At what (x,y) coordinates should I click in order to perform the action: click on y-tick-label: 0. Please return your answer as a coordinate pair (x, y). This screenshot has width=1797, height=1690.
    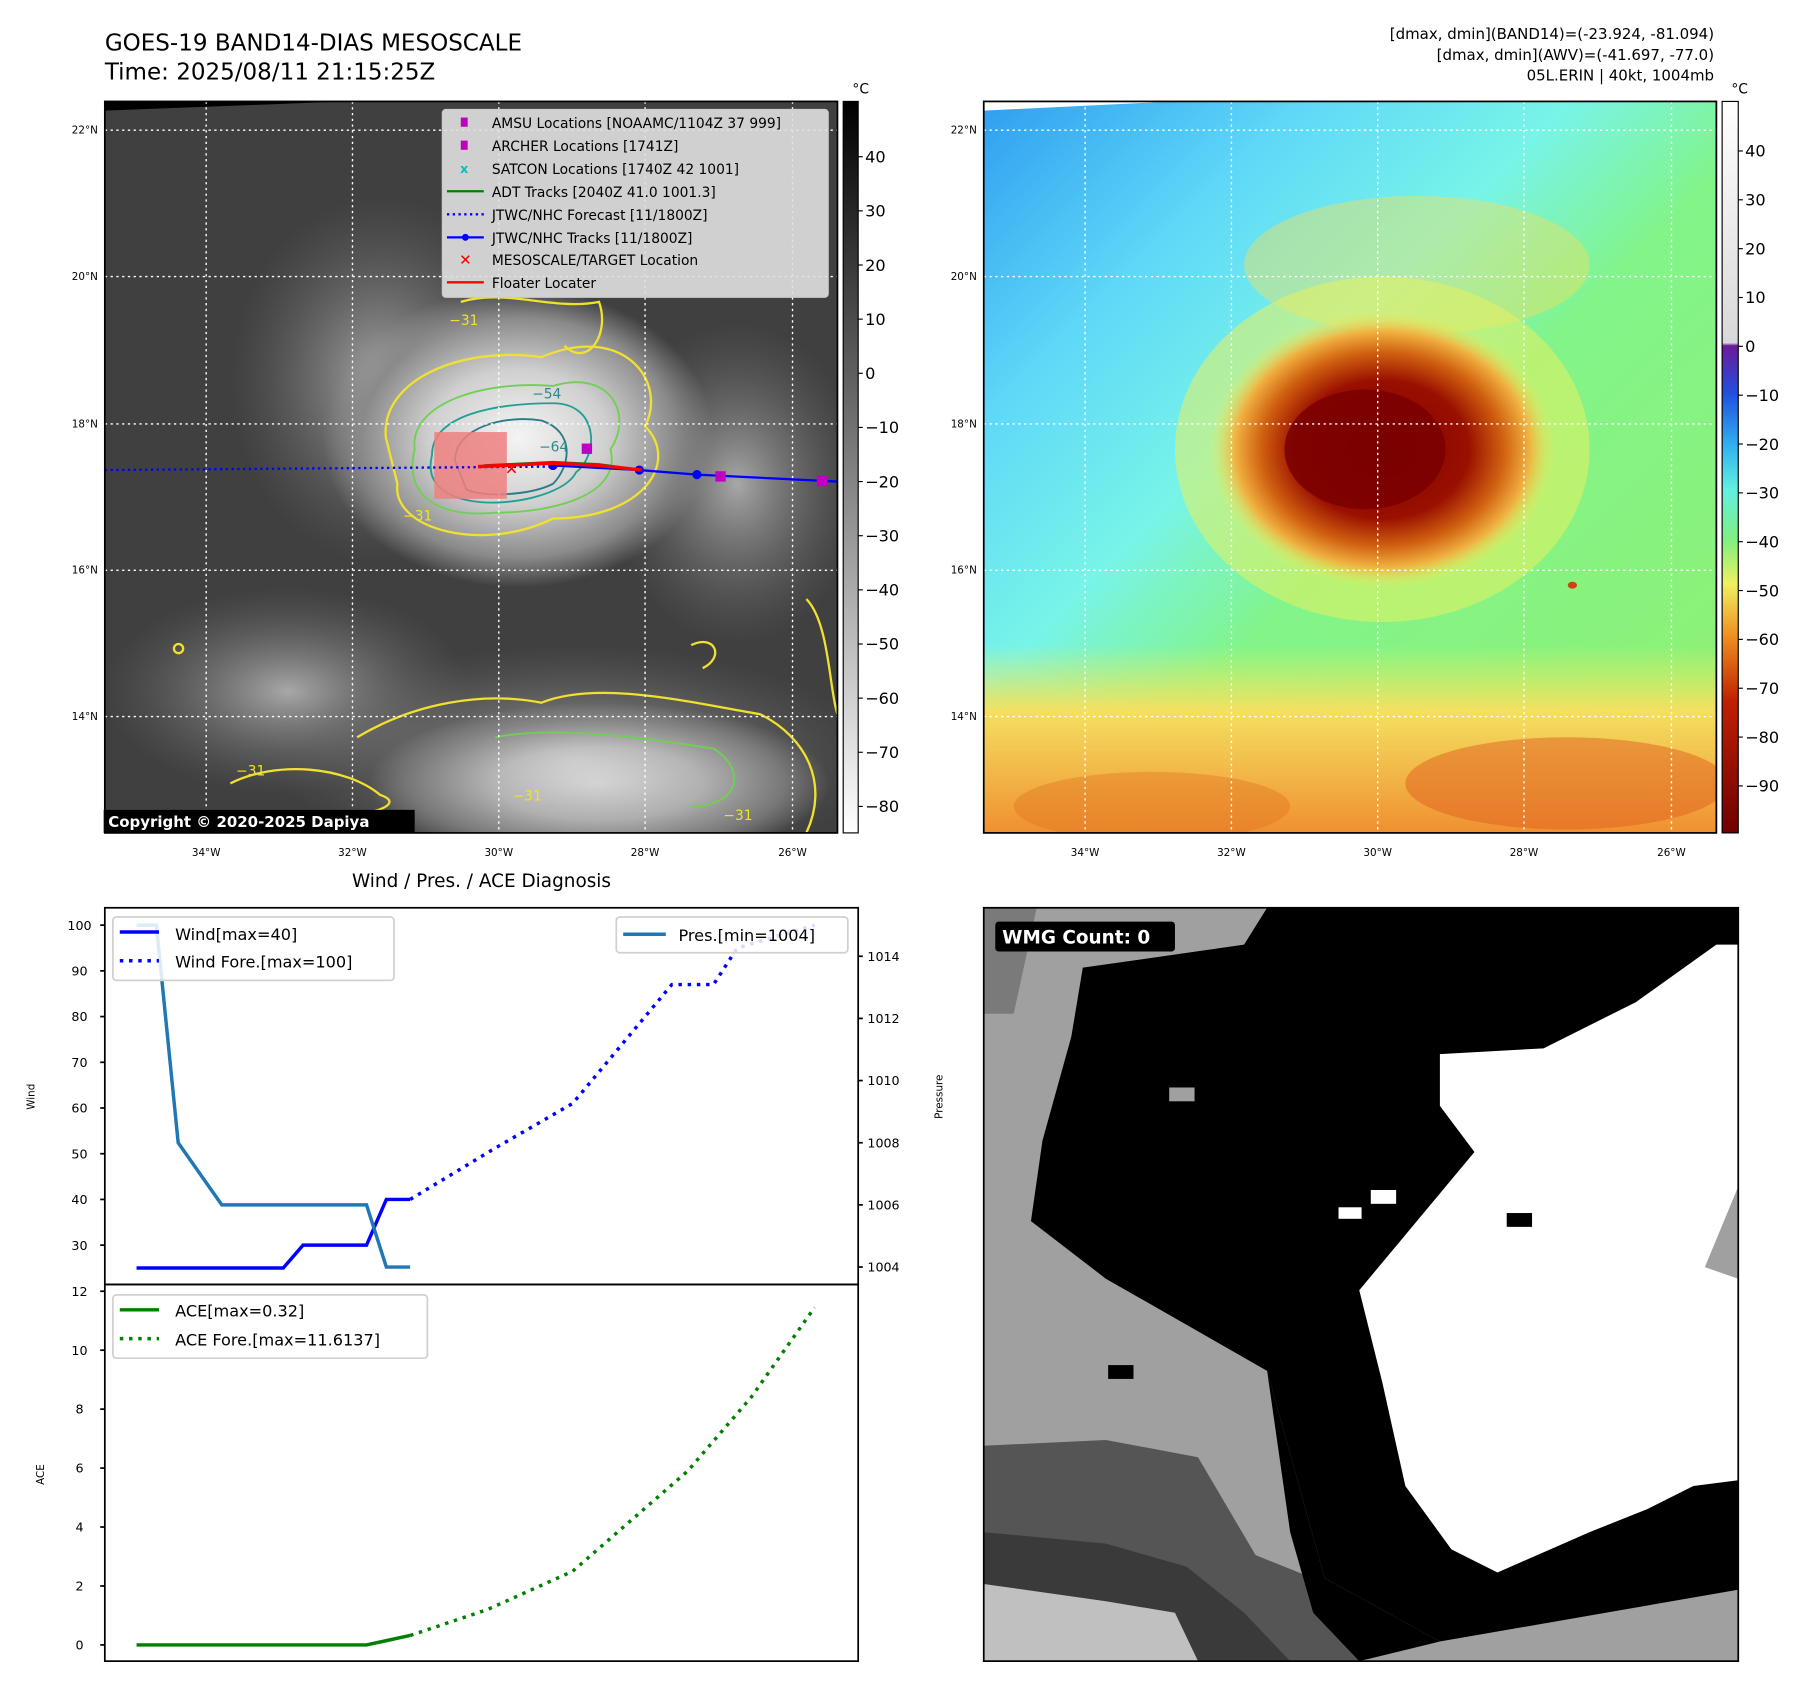
    Looking at the image, I should click on (79, 1645).